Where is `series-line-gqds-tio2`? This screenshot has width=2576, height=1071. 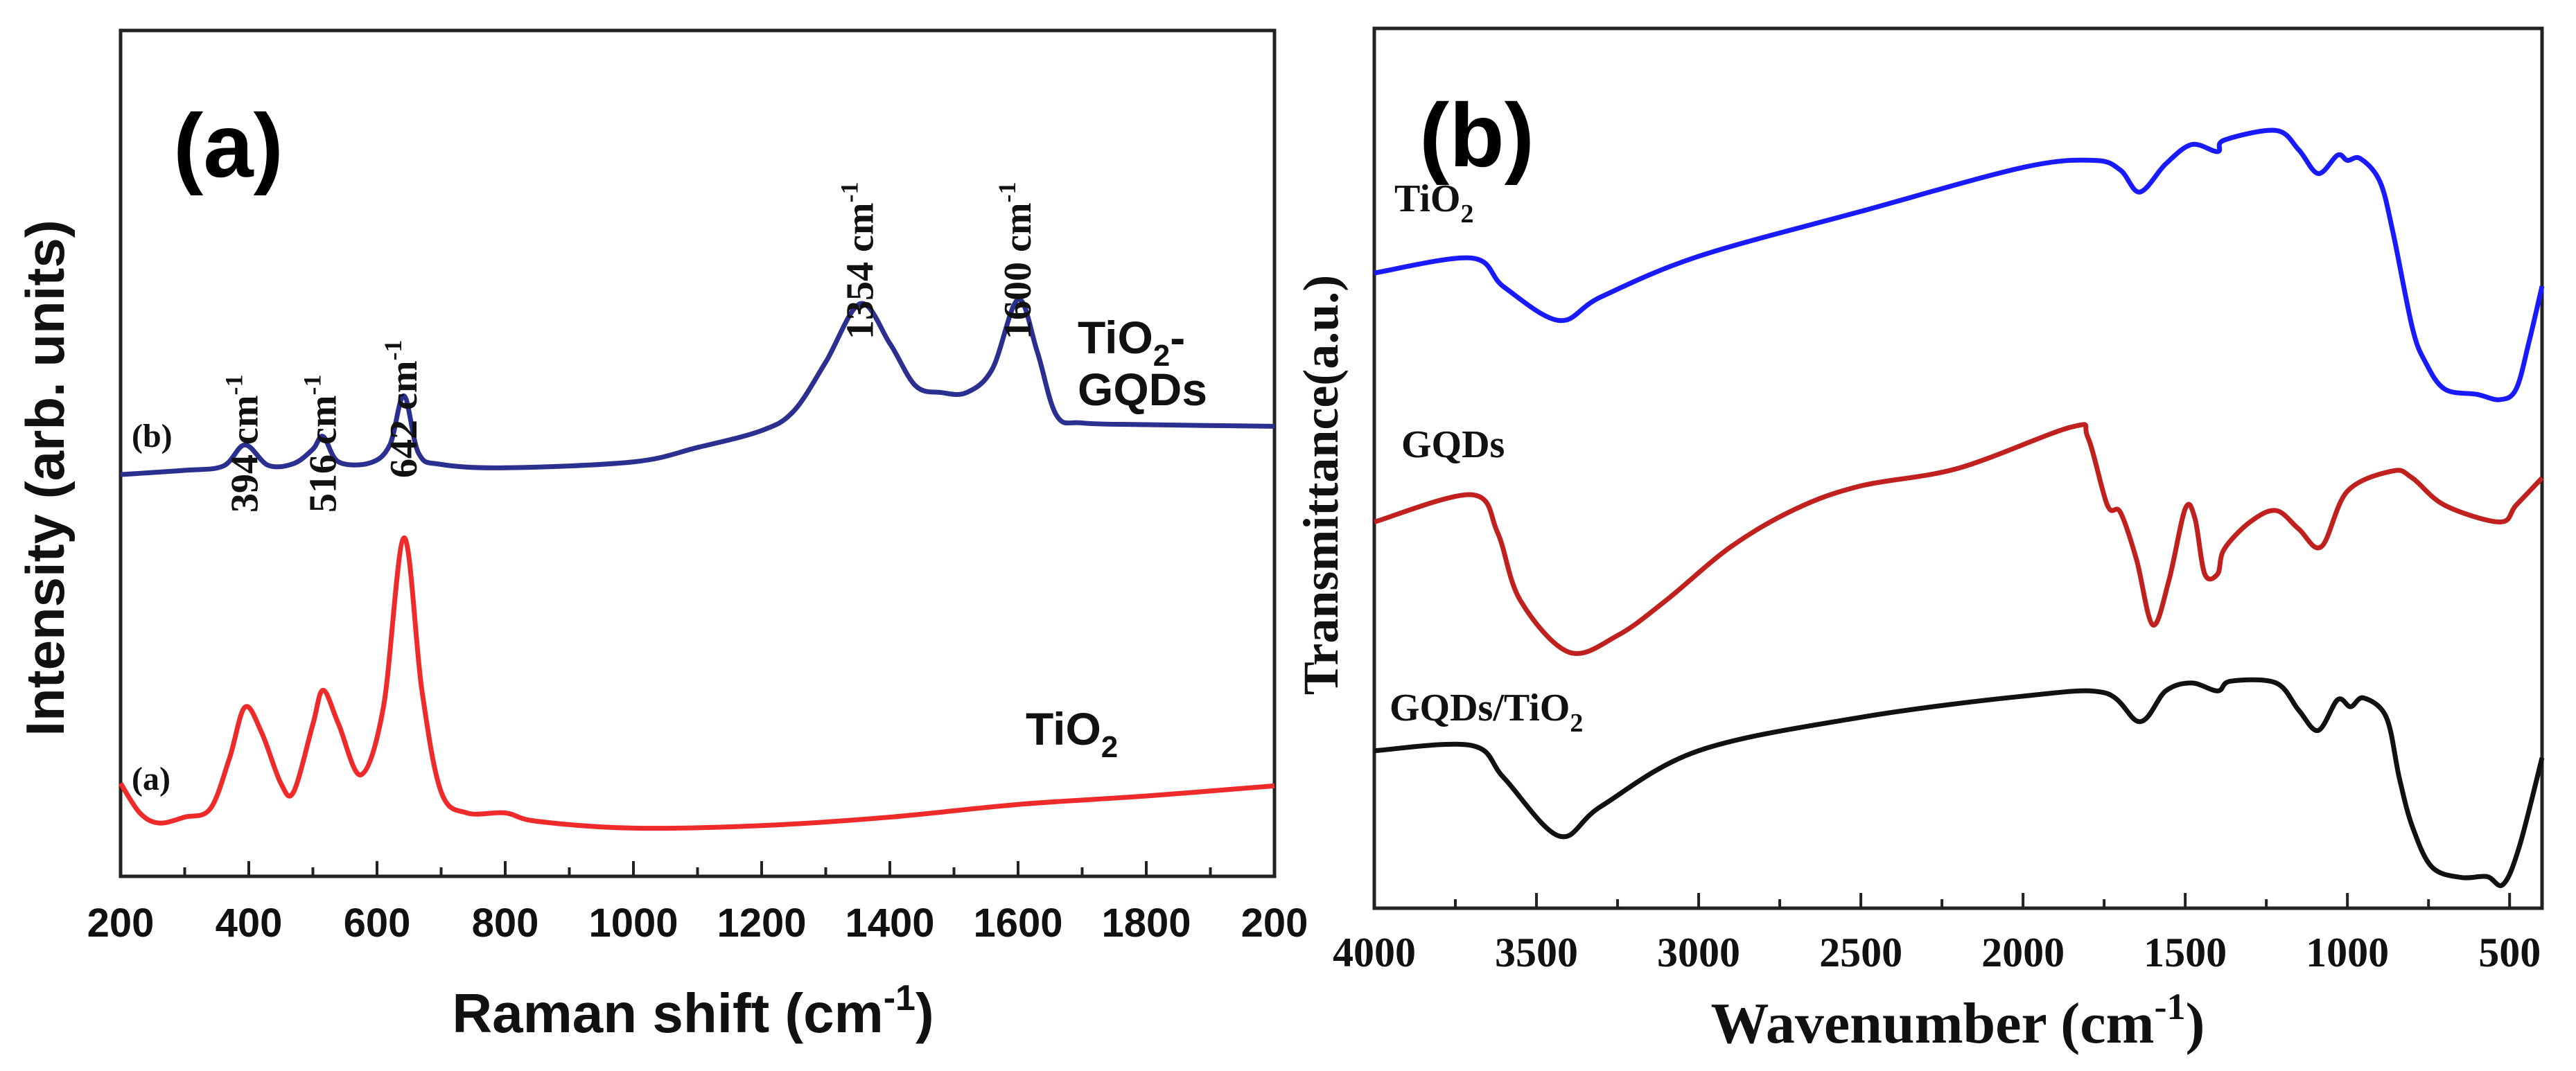
series-line-gqds-tio2 is located at coordinates (1959, 783).